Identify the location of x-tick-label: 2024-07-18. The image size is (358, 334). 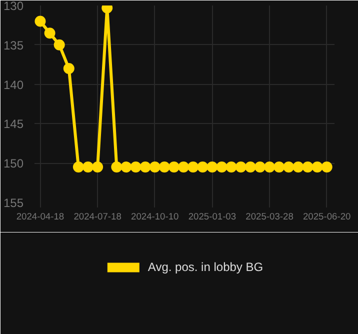
(98, 217).